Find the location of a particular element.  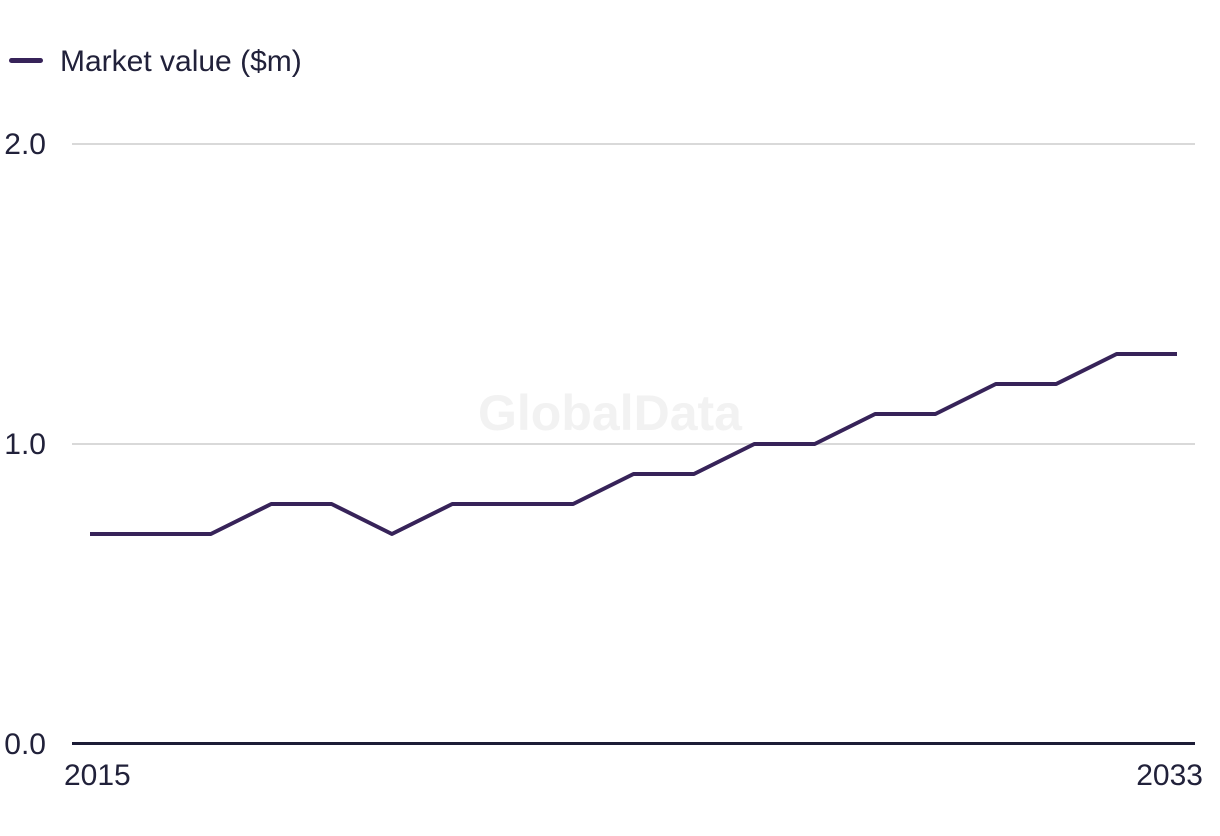

chart-legend: Market value ($m) is located at coordinates (610, 45).